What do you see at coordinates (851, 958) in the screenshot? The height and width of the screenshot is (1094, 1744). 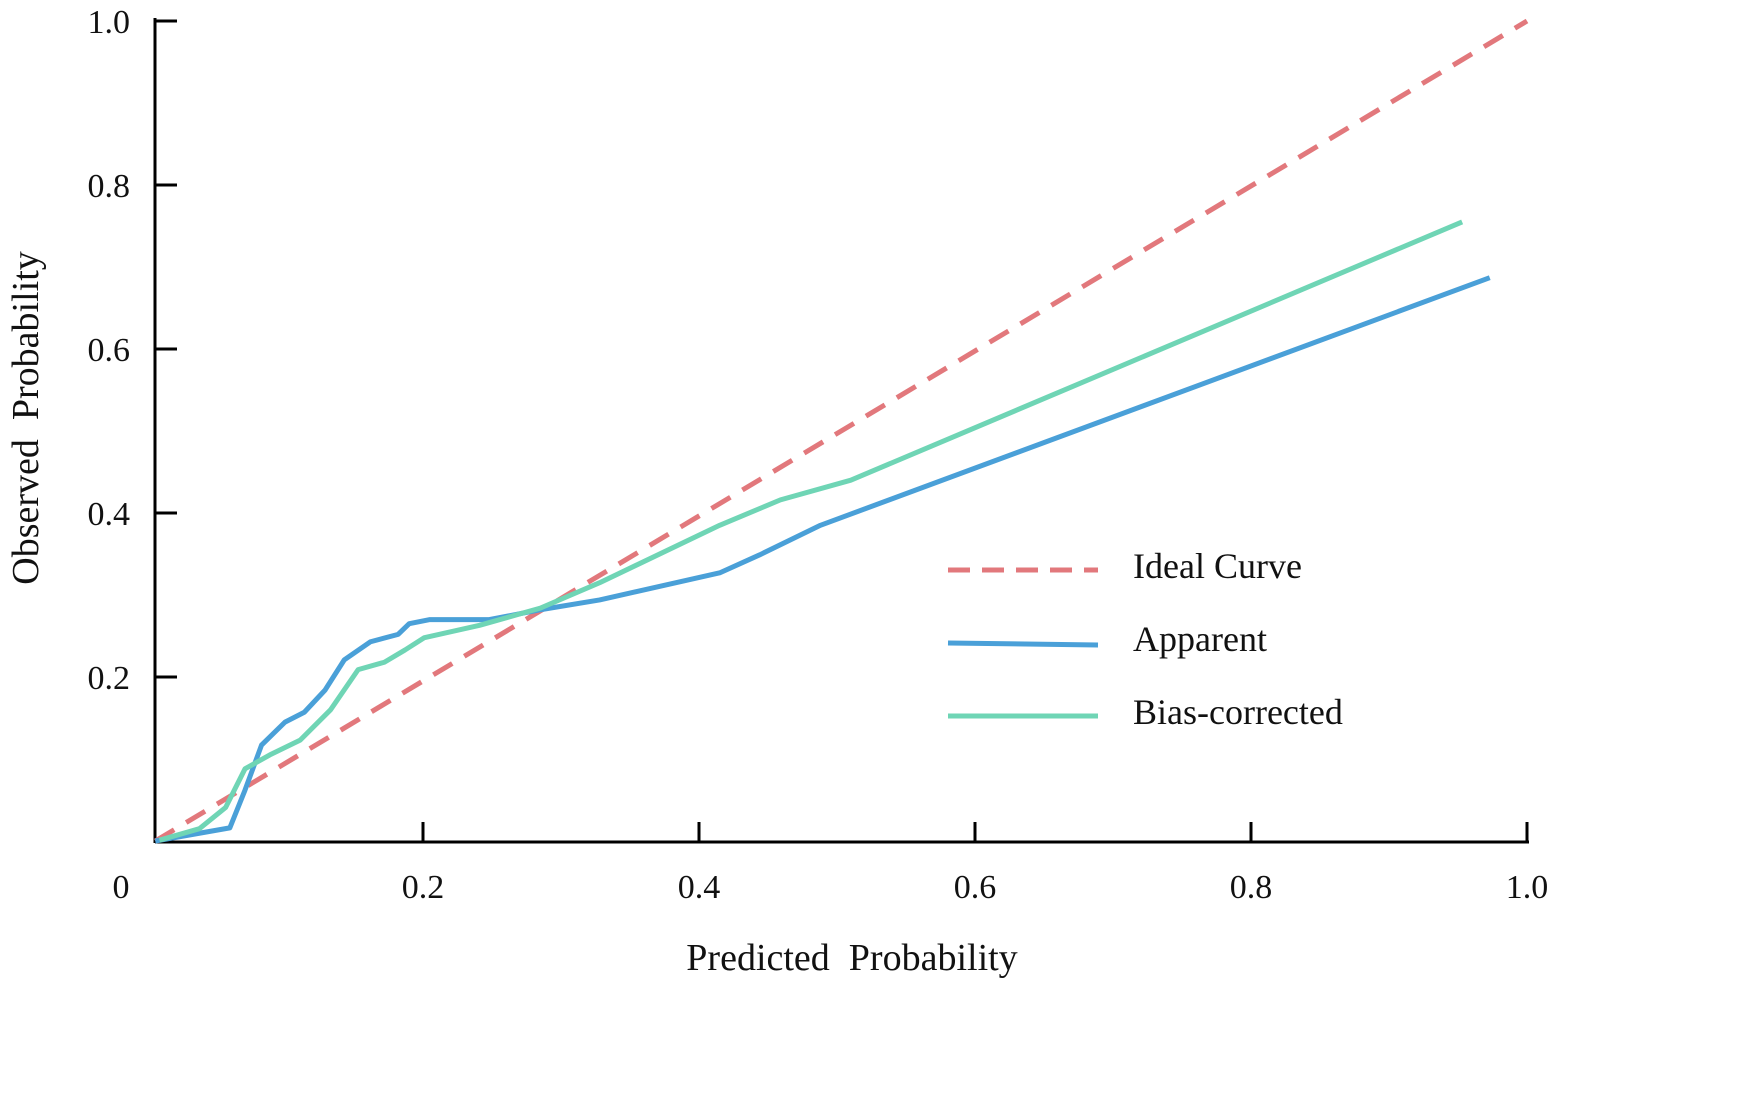 I see `x-axis-label: Predicted Probability` at bounding box center [851, 958].